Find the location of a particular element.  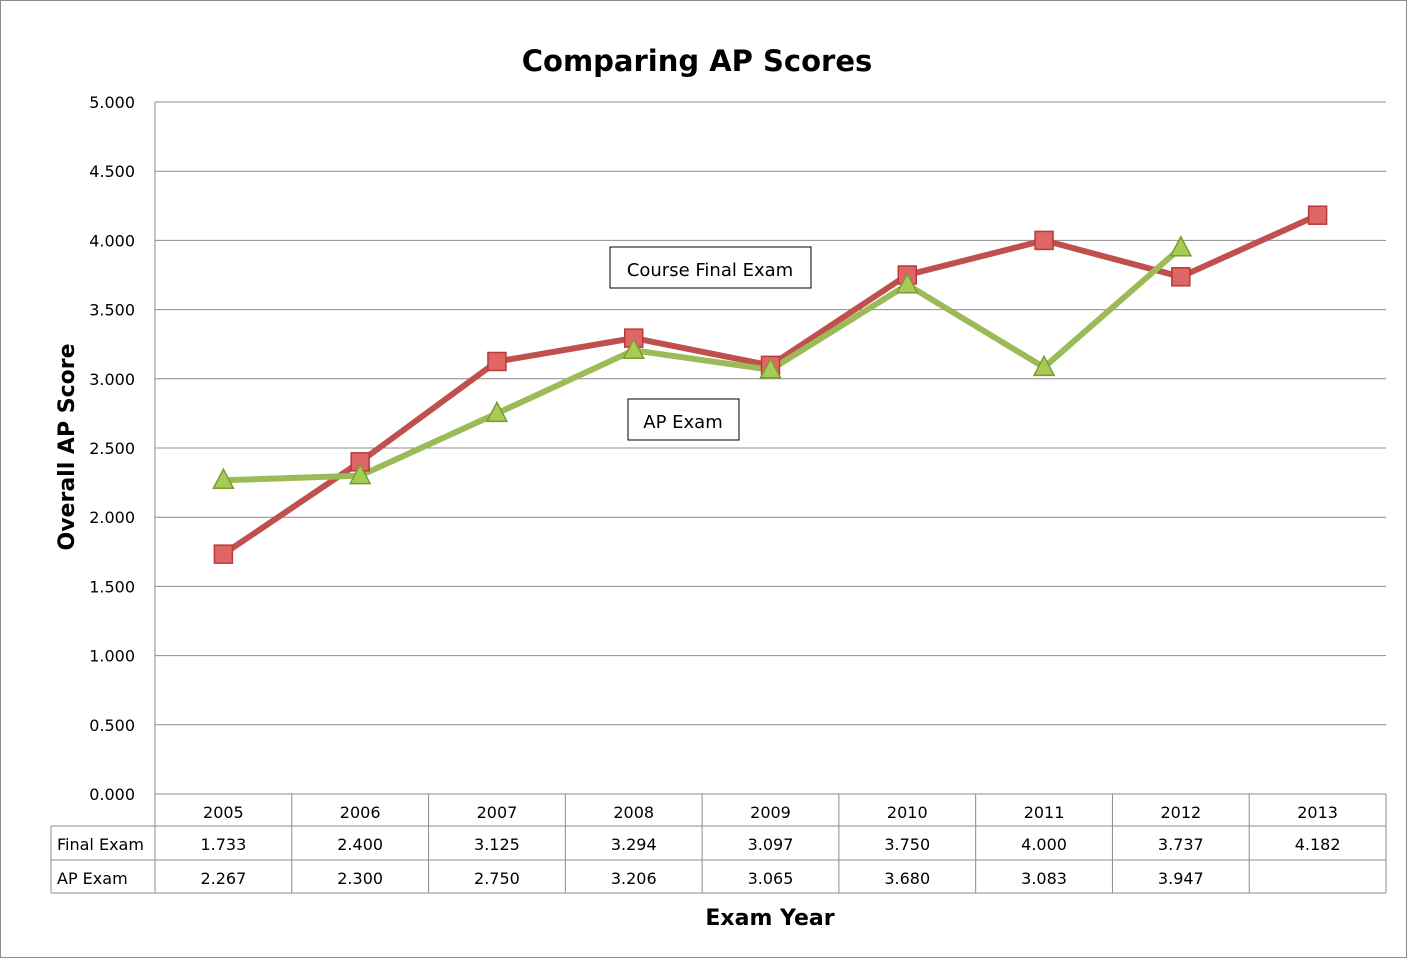

table-row-label: AP Exam is located at coordinates (92, 878).